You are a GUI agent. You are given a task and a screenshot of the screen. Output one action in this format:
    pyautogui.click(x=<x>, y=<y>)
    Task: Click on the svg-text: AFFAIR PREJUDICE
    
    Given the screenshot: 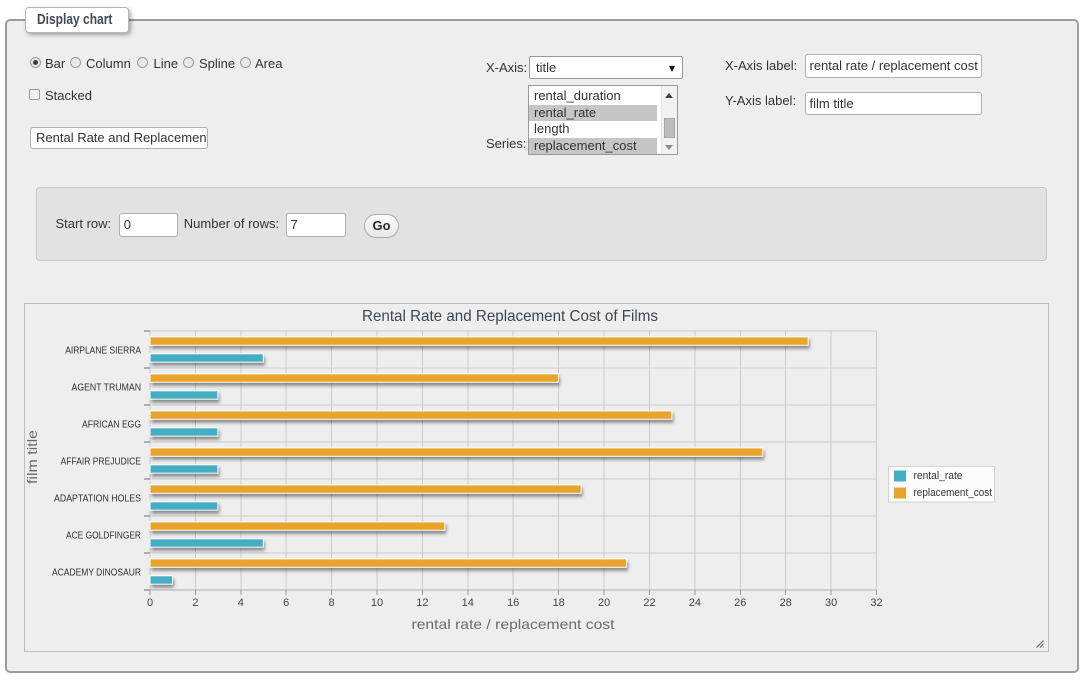 What is the action you would take?
    pyautogui.click(x=101, y=462)
    